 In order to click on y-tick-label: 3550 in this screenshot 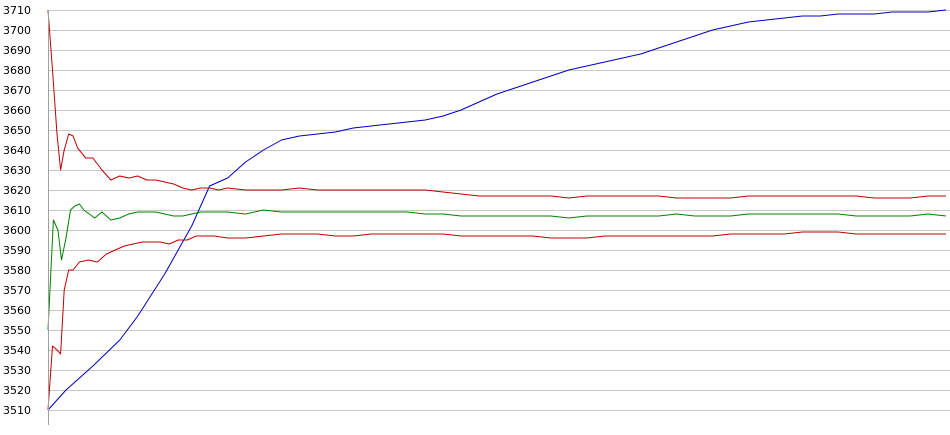, I will do `click(17, 330)`.